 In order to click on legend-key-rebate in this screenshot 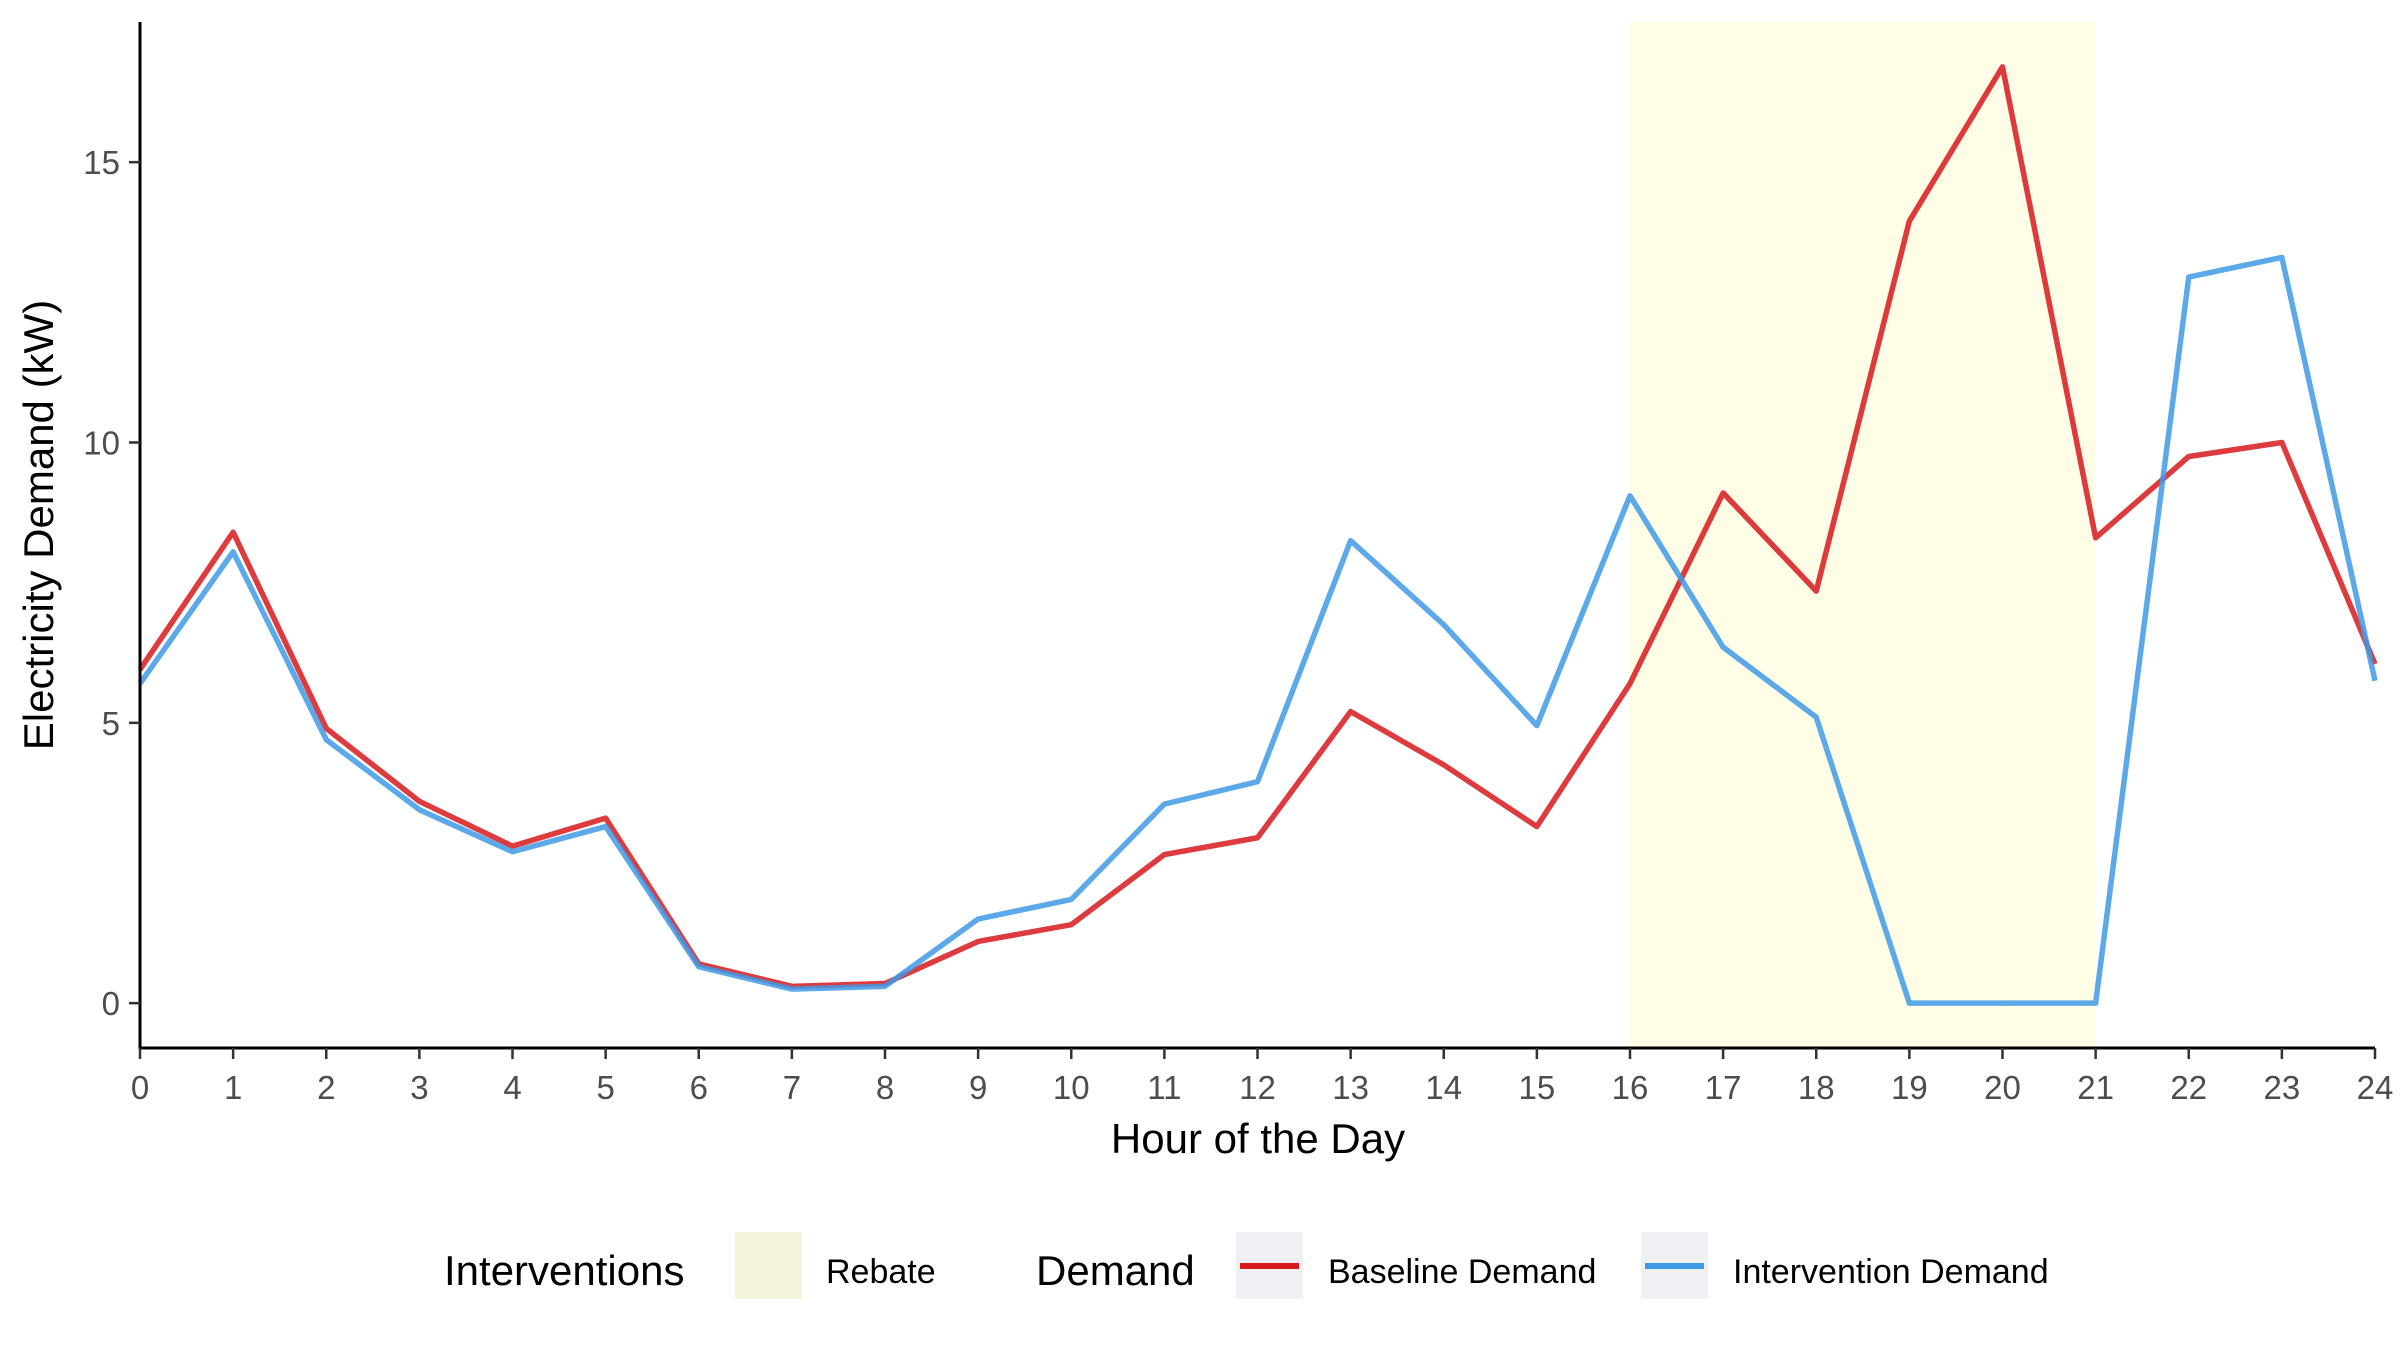, I will do `click(768, 1265)`.